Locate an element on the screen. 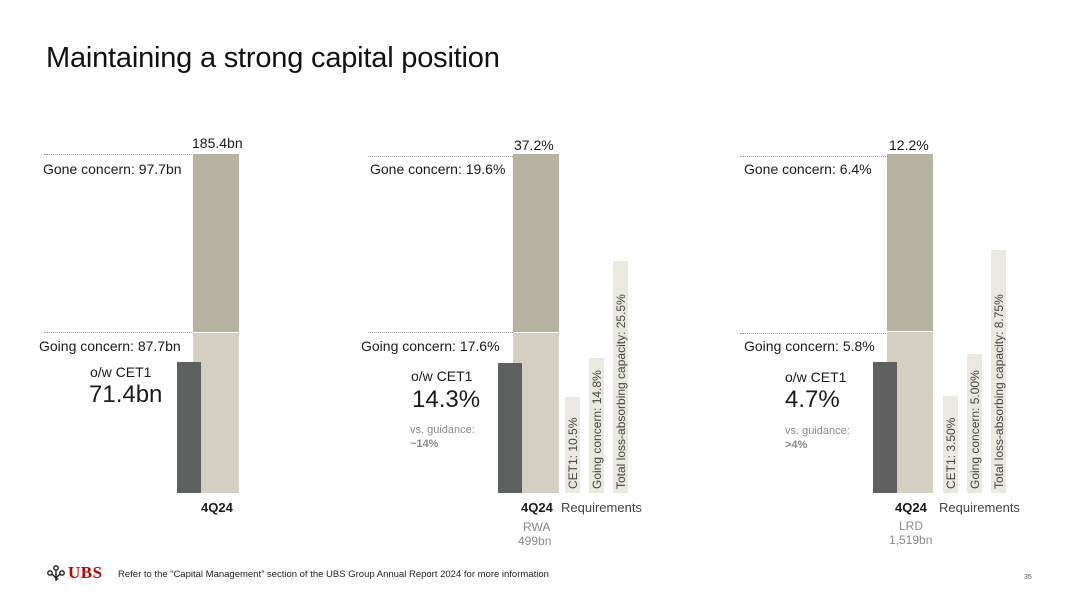  cet1-value: 71.4bn is located at coordinates (126, 394).